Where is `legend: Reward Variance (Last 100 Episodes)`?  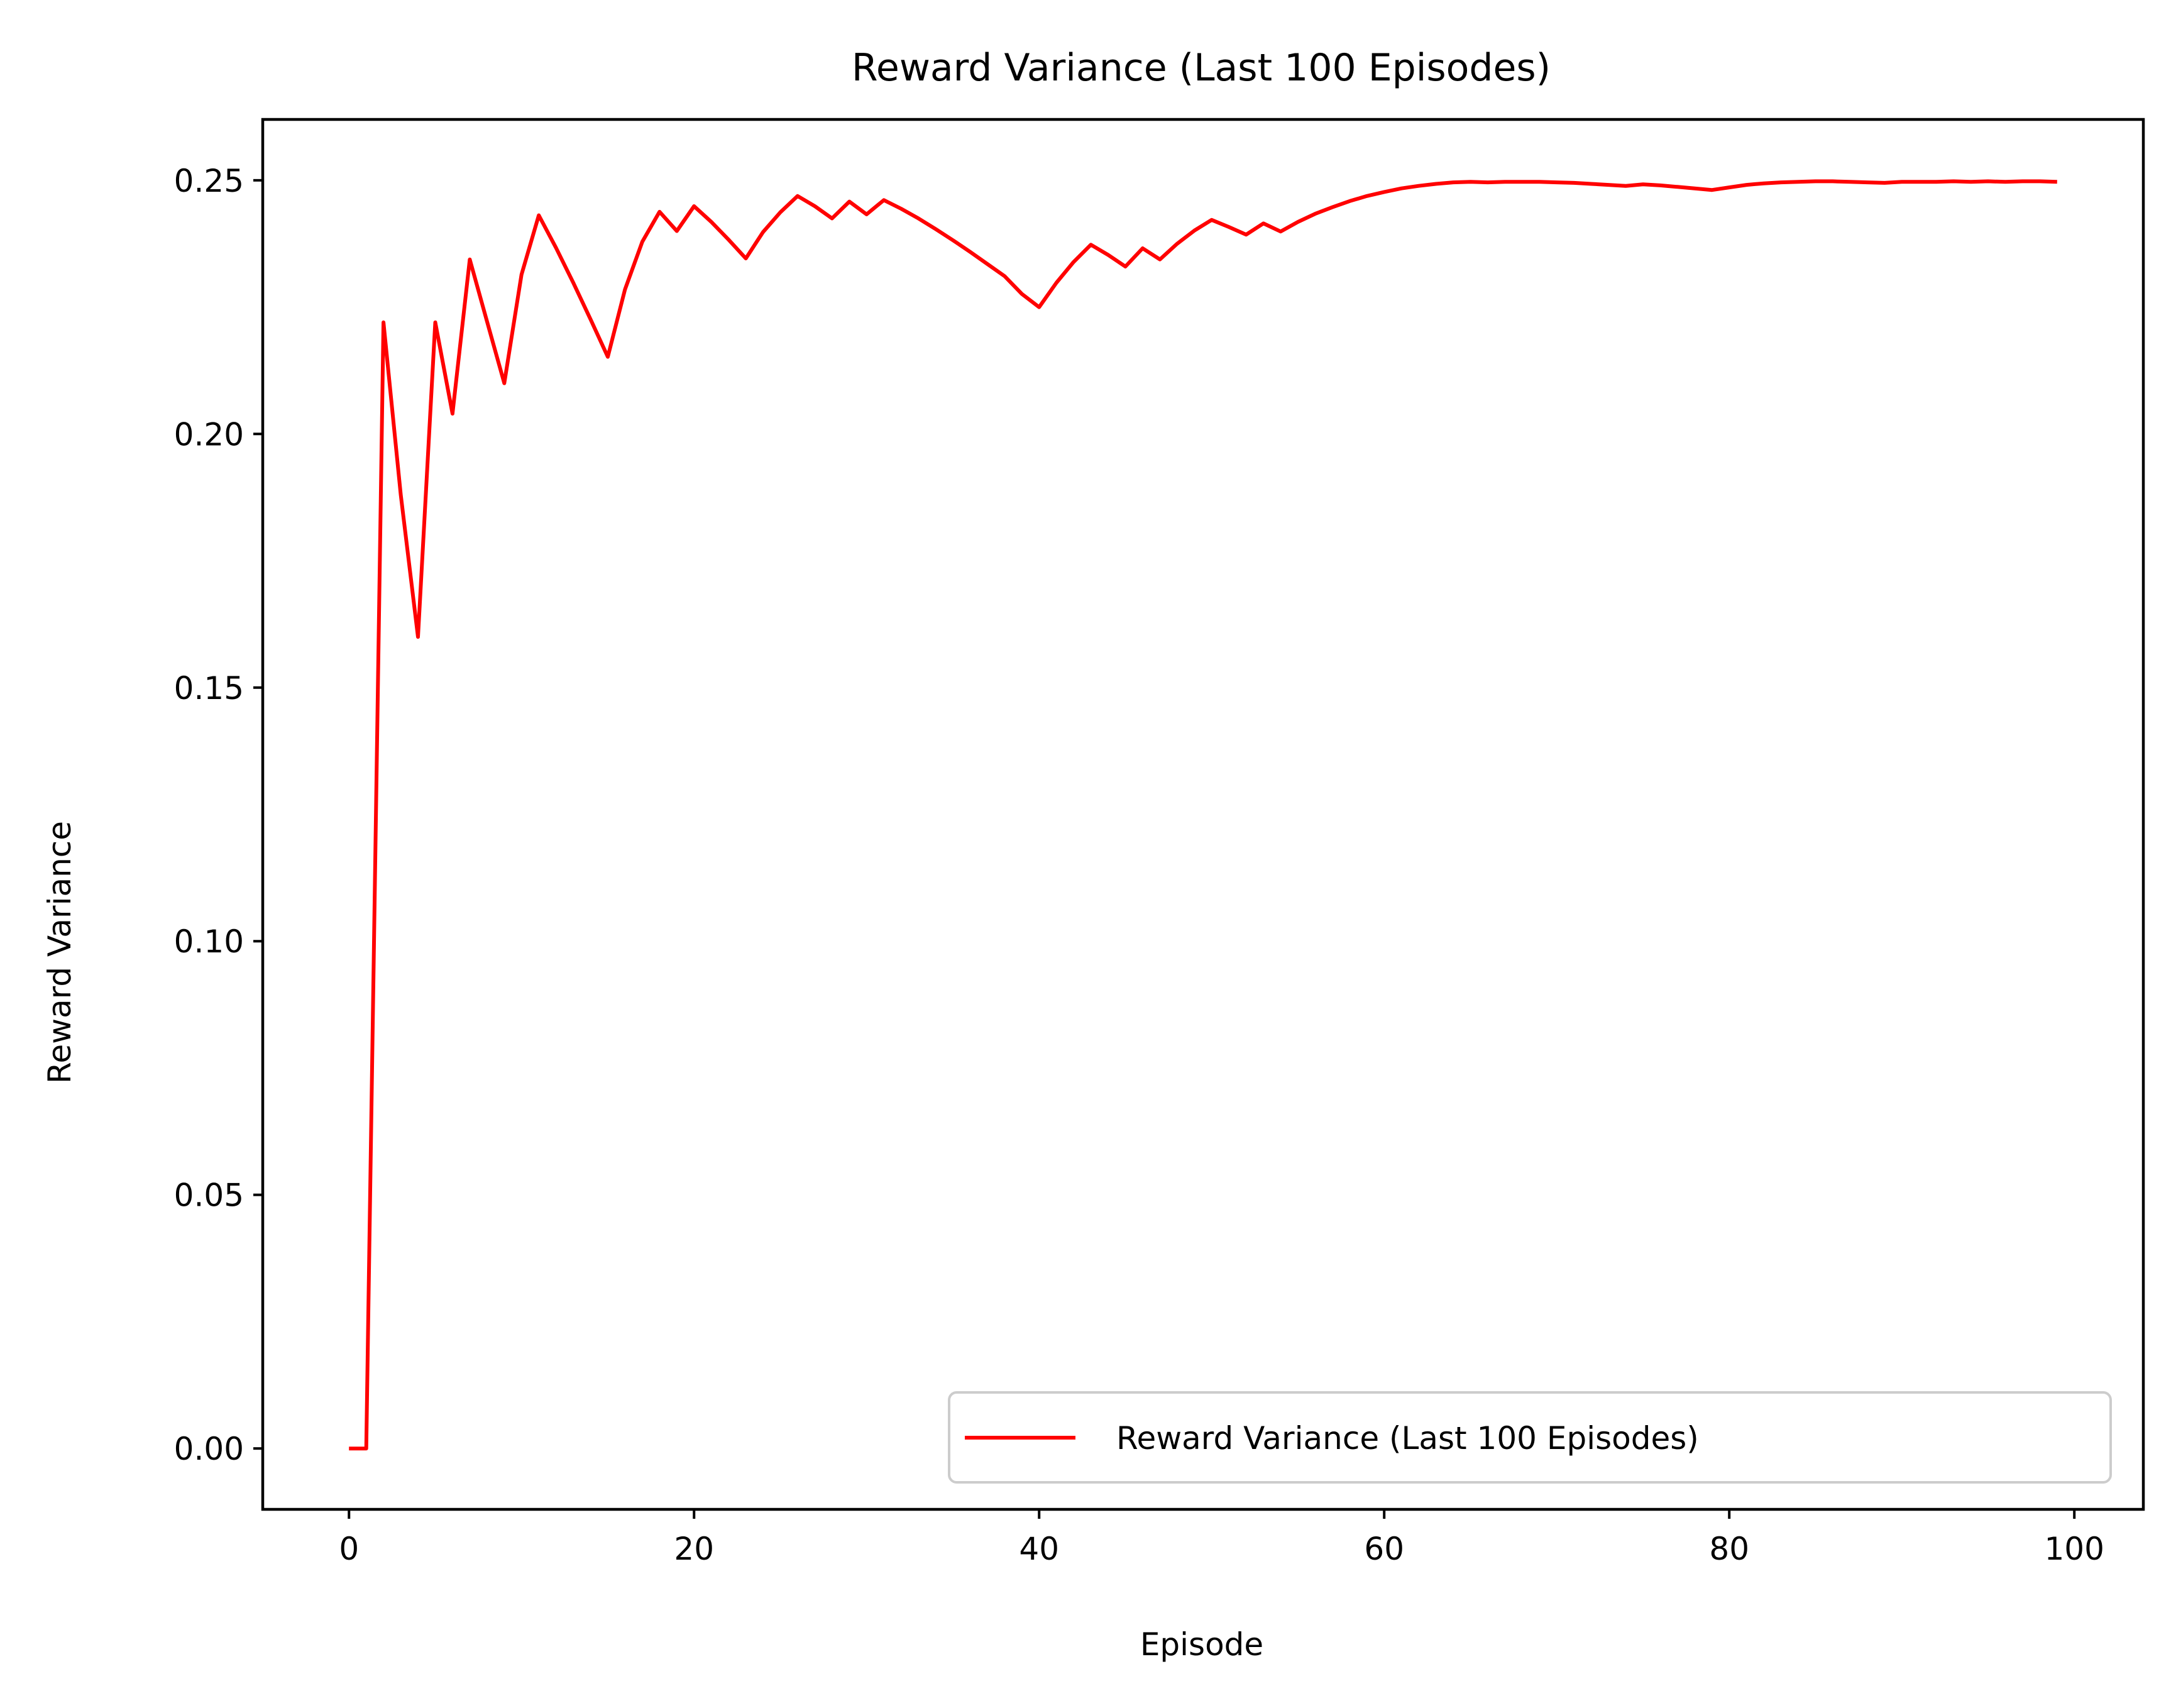 legend: Reward Variance (Last 100 Episodes) is located at coordinates (1530, 1437).